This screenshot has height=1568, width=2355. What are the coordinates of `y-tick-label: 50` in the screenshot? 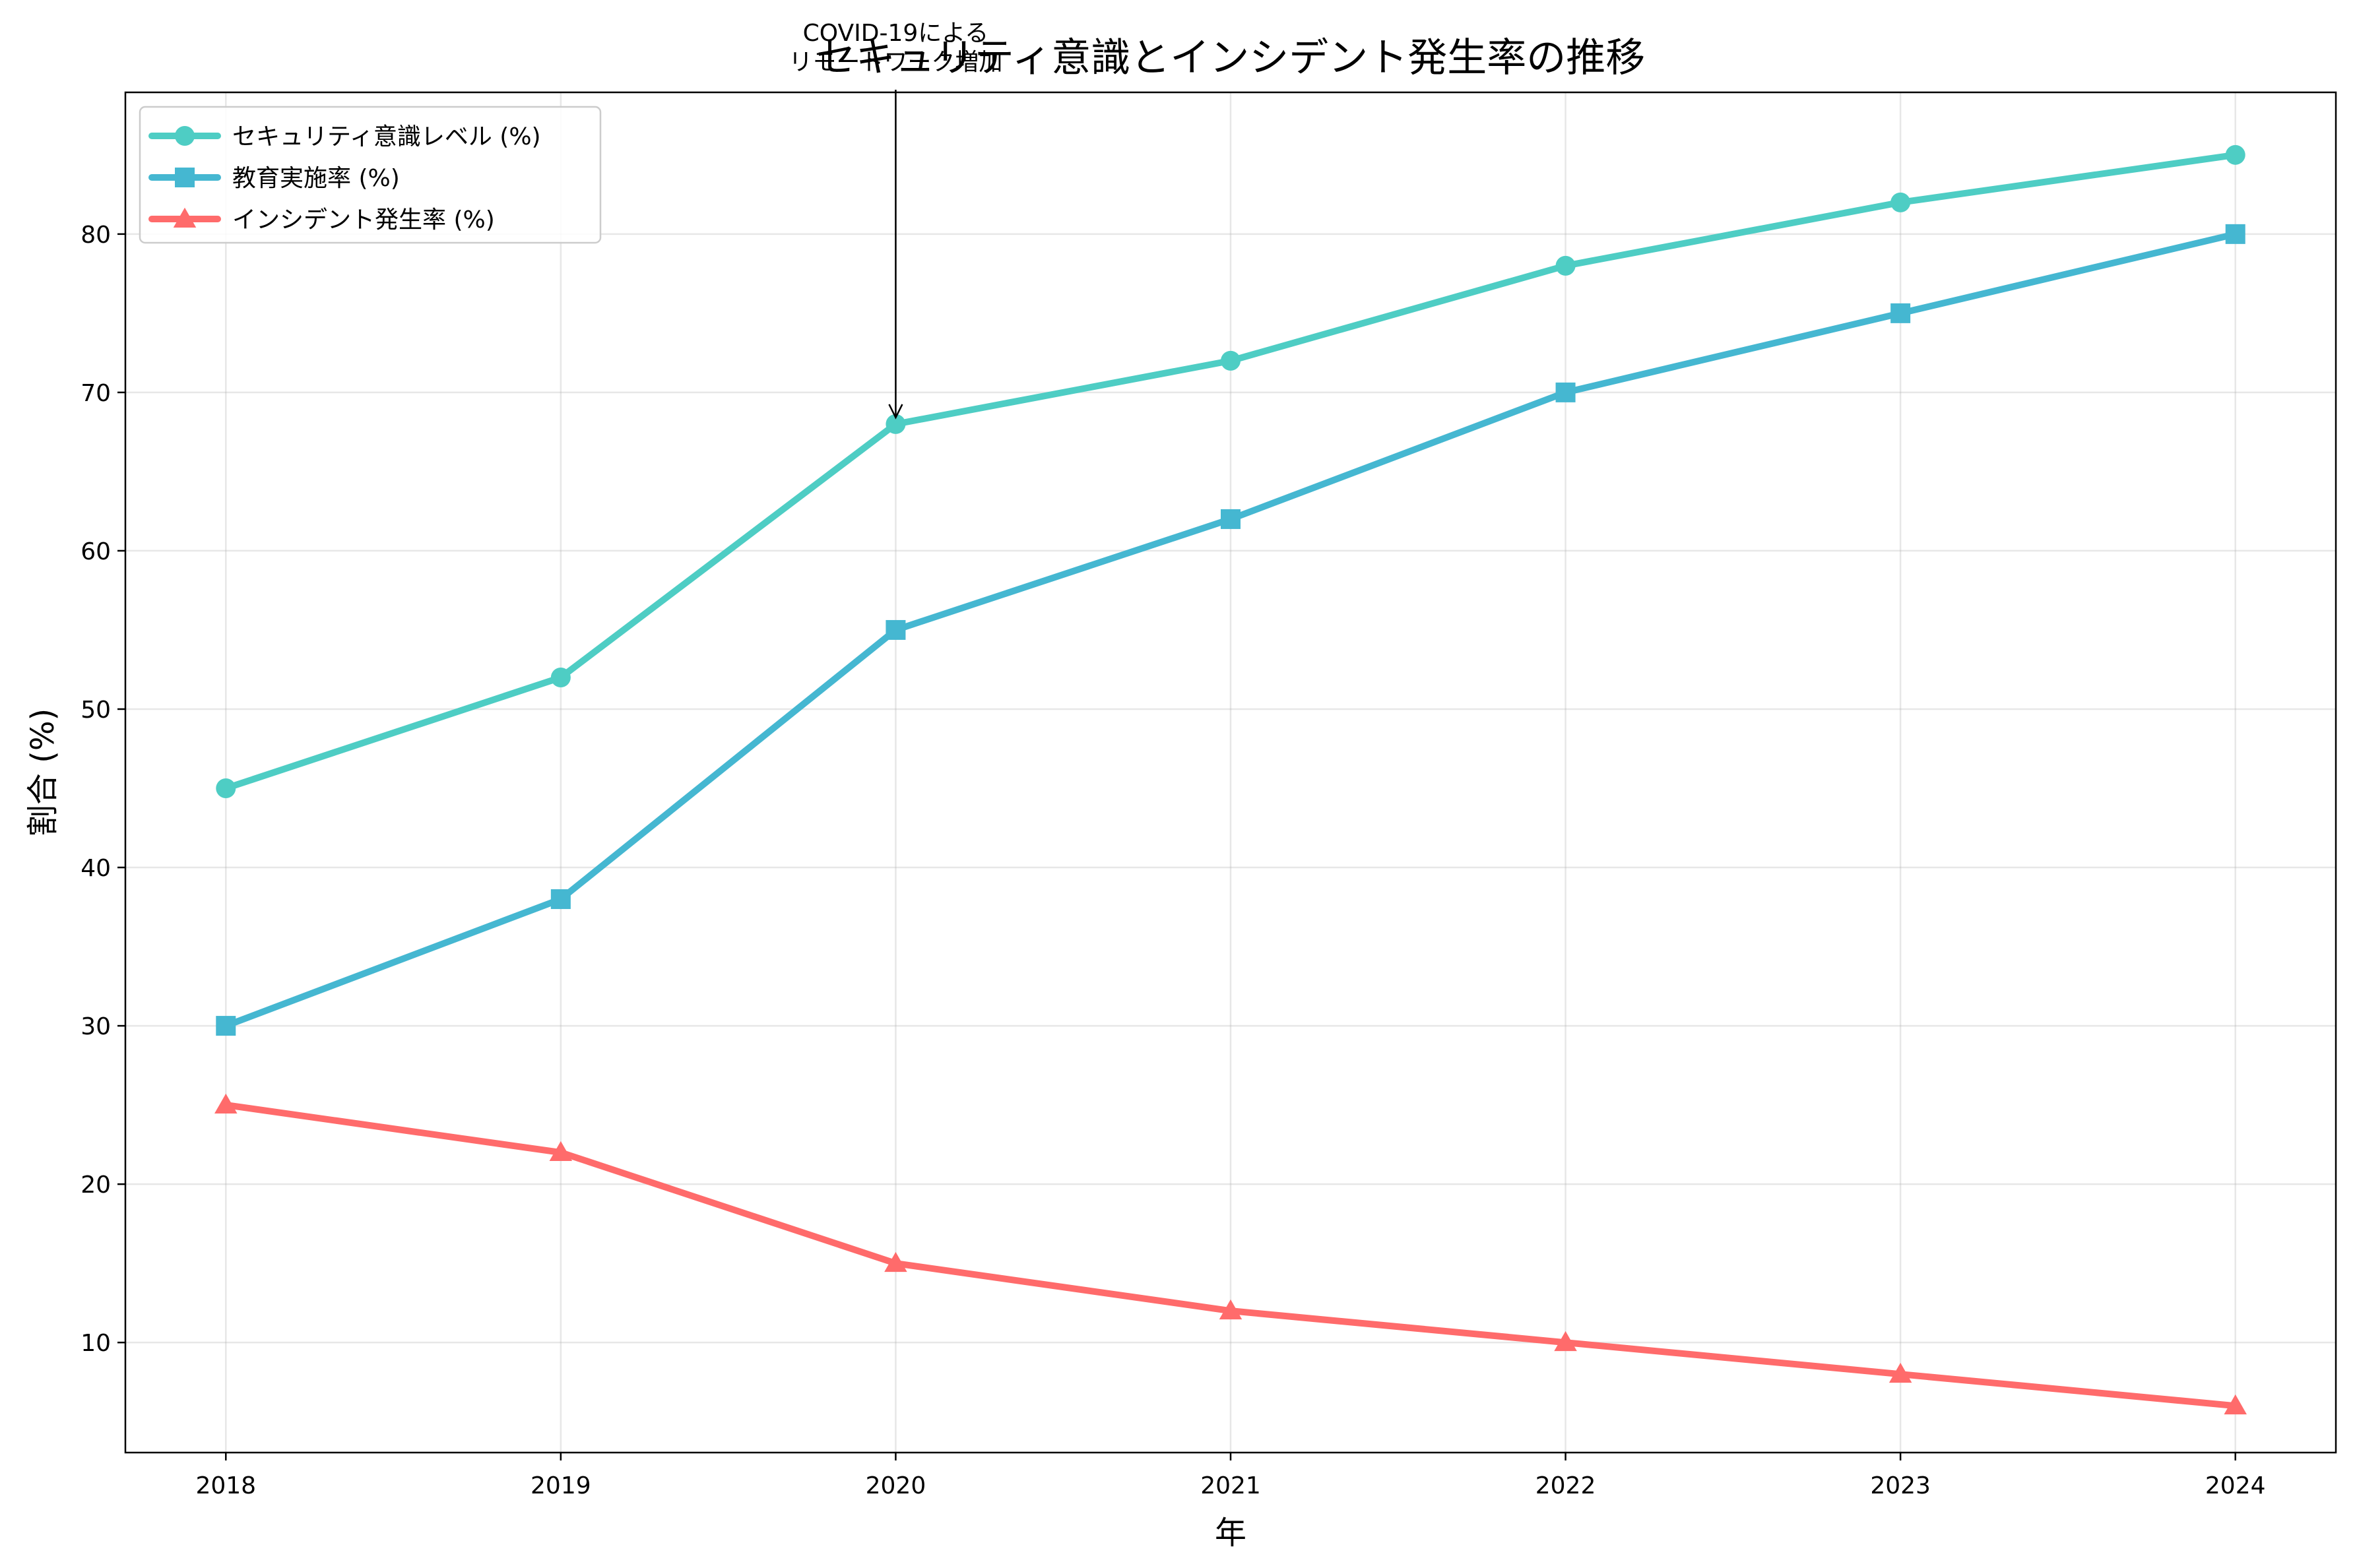 It's located at (96, 710).